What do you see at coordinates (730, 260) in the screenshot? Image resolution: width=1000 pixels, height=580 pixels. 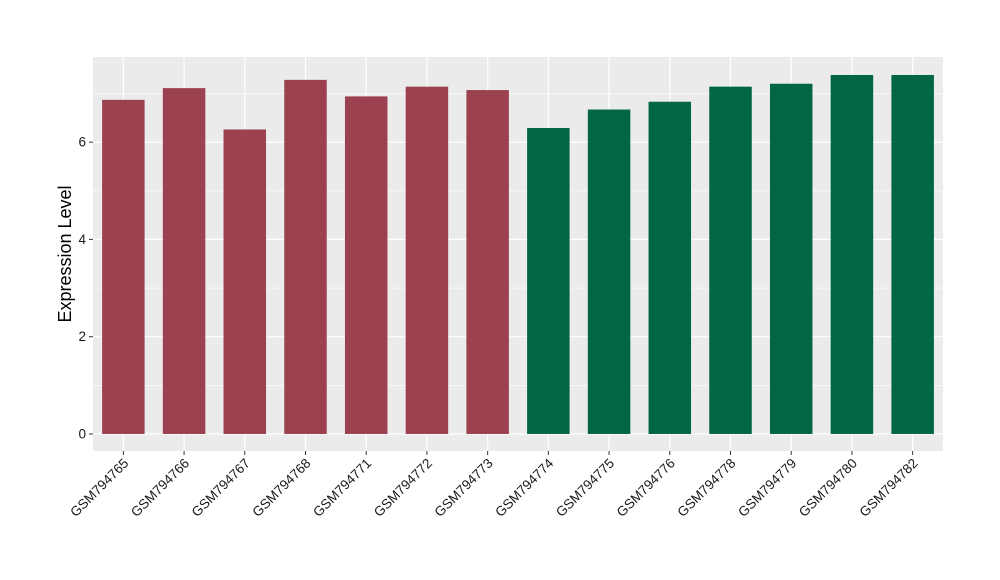 I see `bar-GSM794778` at bounding box center [730, 260].